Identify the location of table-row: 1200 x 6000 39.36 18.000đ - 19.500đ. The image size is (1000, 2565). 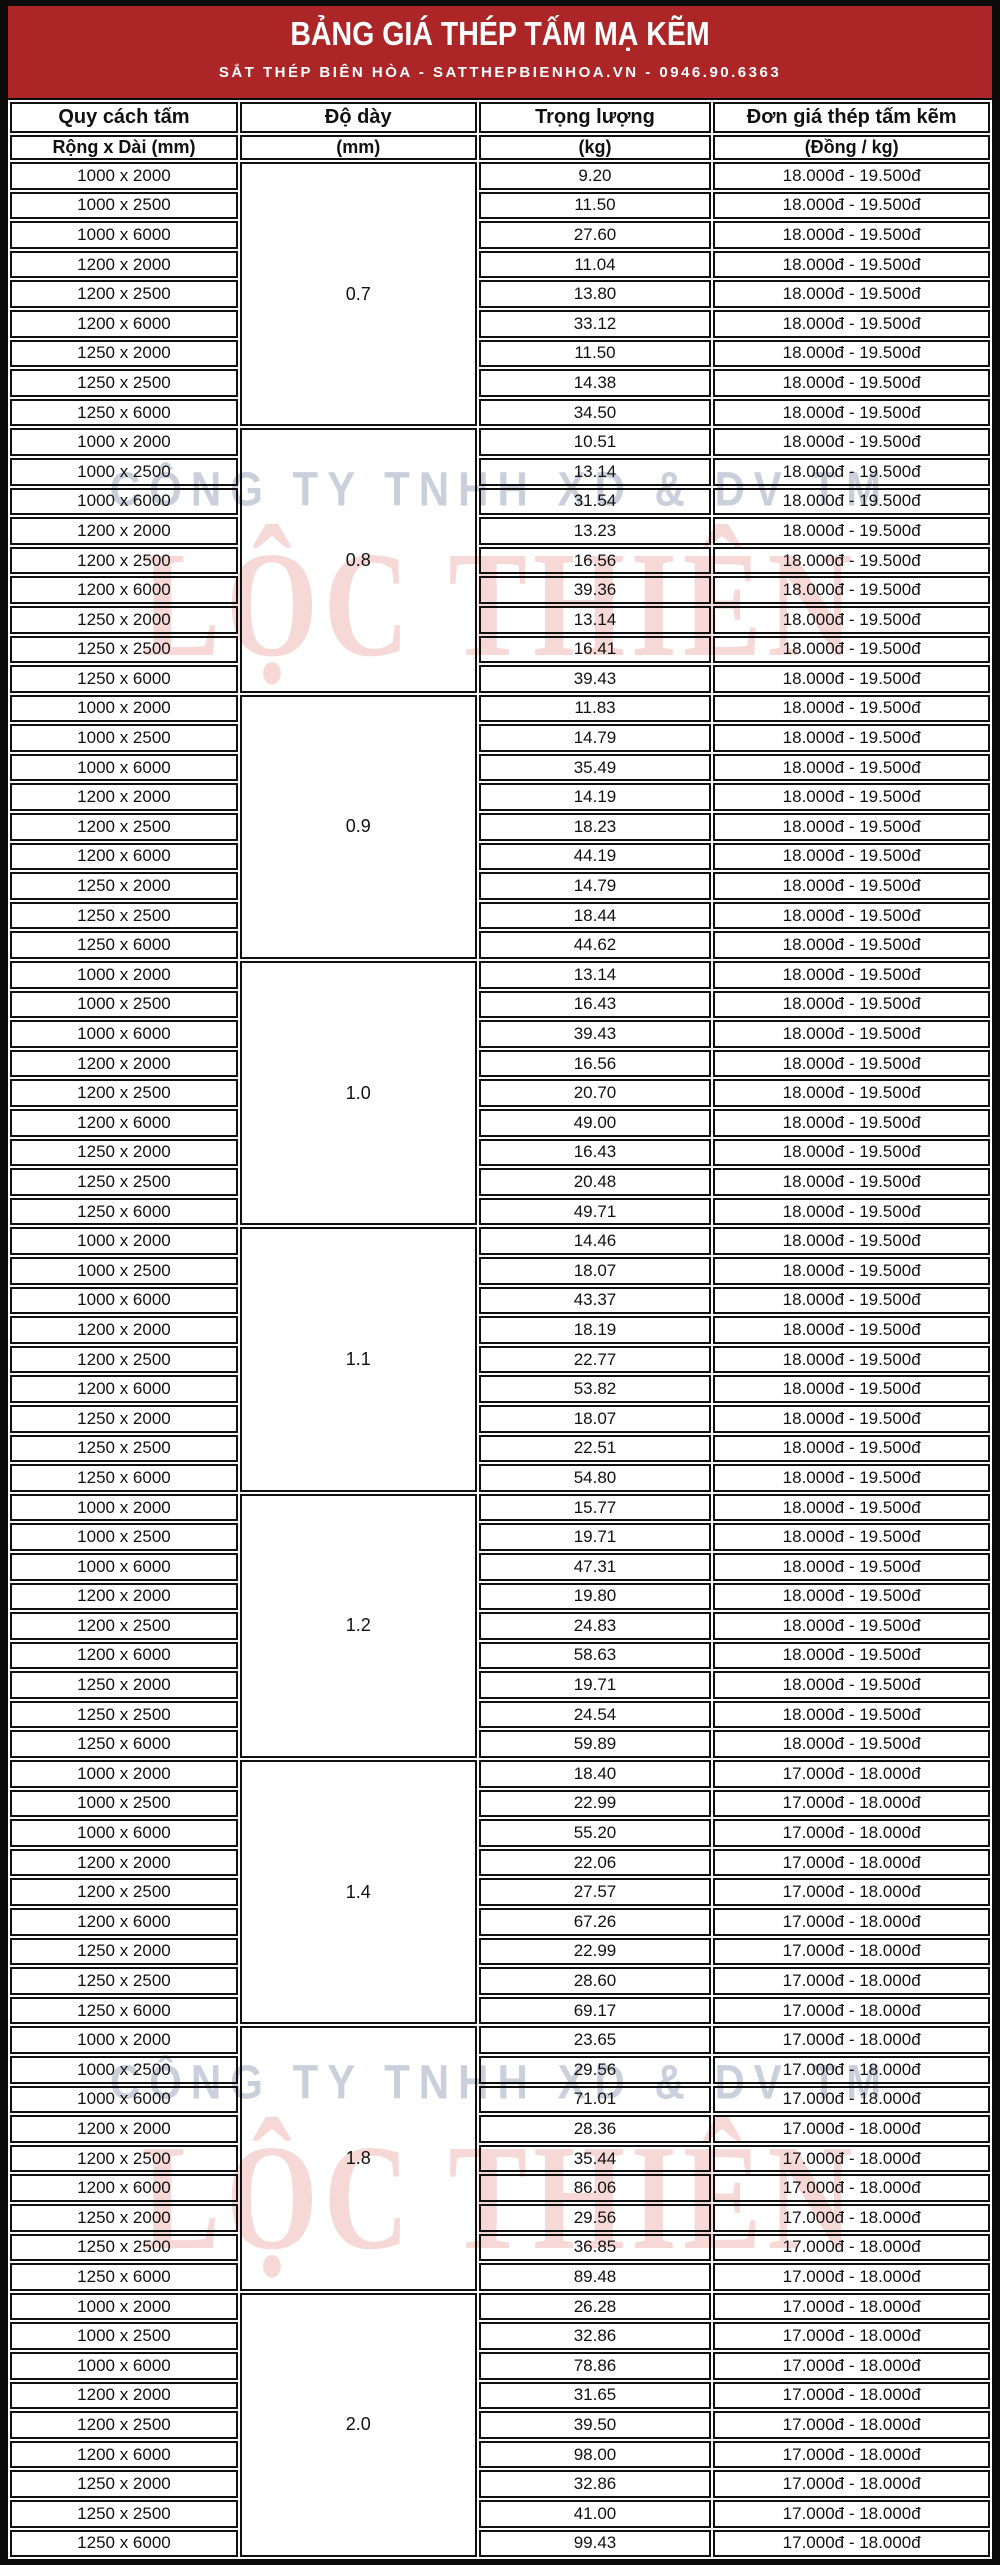
(500, 590).